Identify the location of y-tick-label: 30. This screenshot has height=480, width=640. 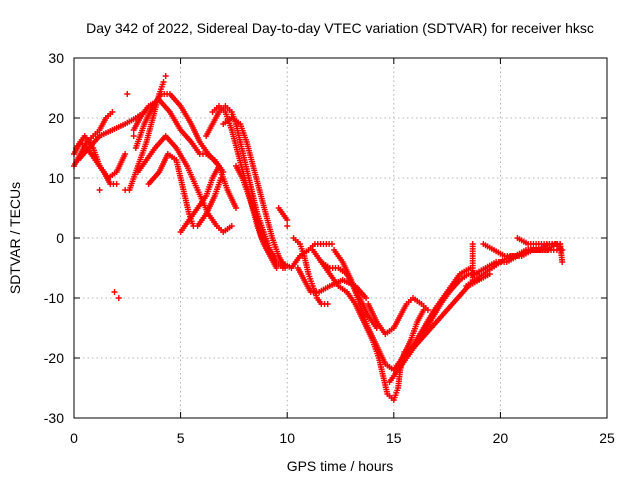
(56, 58).